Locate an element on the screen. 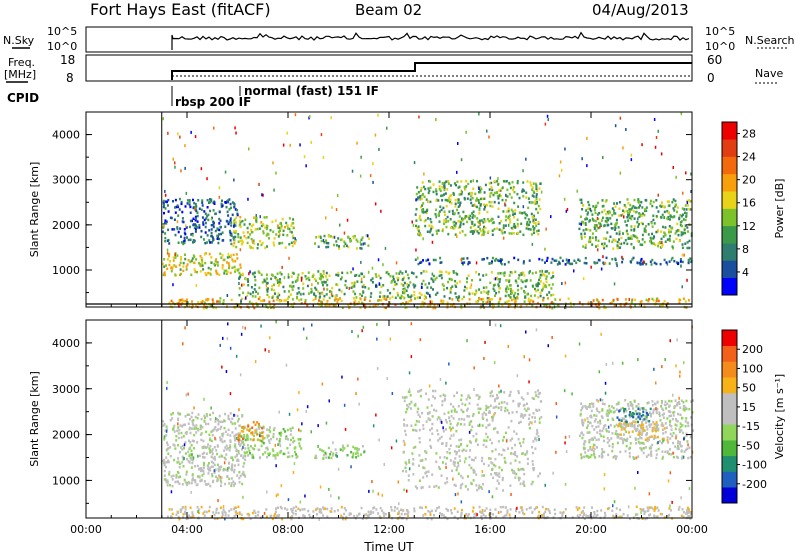 This screenshot has width=800, height=554. y-tick-label: 1000 is located at coordinates (66, 270).